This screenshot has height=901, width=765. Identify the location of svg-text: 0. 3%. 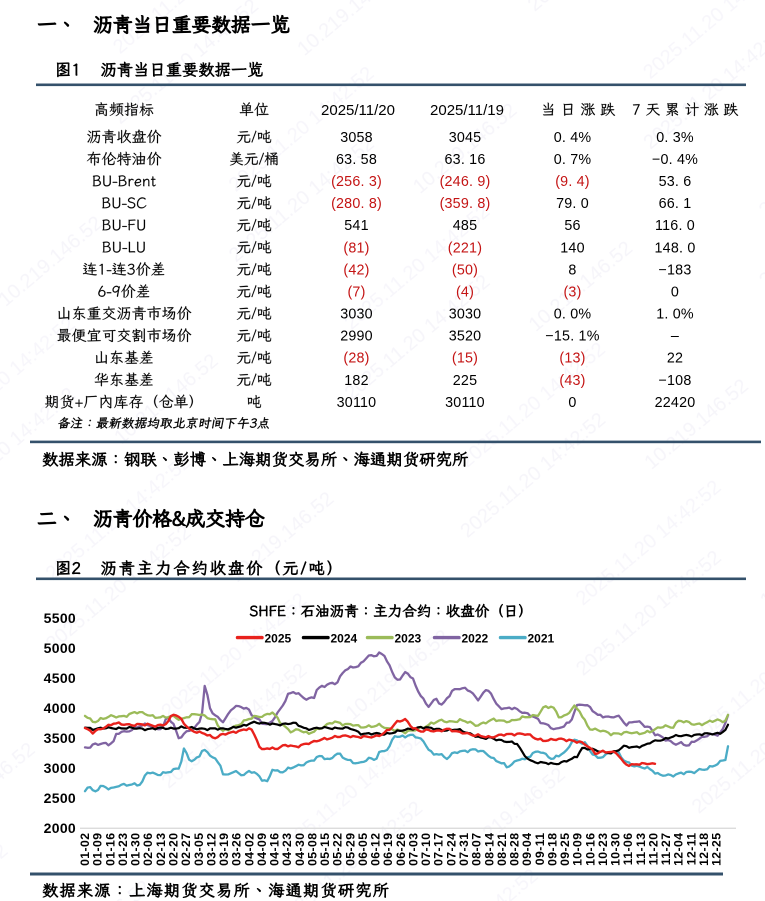
(675, 138).